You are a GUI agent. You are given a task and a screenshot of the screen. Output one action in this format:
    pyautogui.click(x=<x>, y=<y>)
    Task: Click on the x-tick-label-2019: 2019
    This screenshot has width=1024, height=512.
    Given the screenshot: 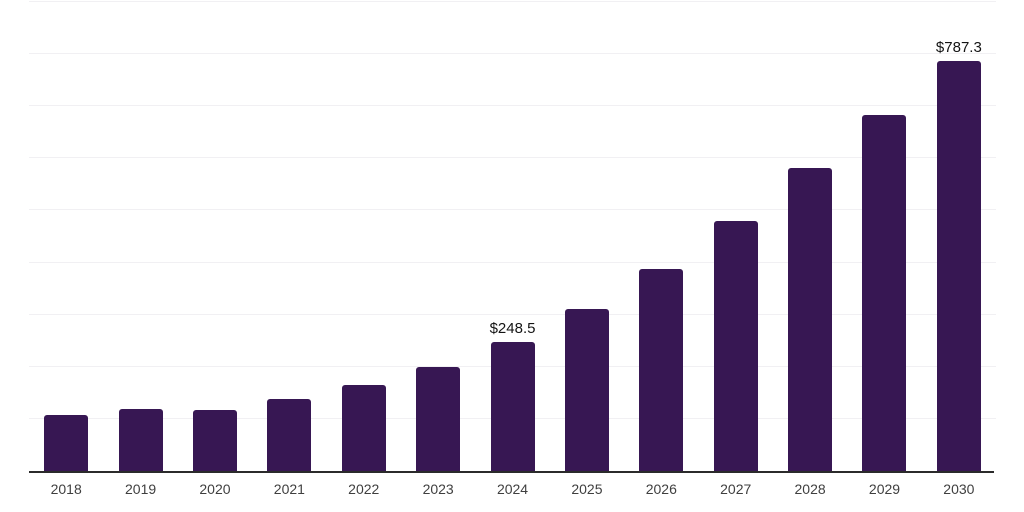 What is the action you would take?
    pyautogui.click(x=141, y=489)
    